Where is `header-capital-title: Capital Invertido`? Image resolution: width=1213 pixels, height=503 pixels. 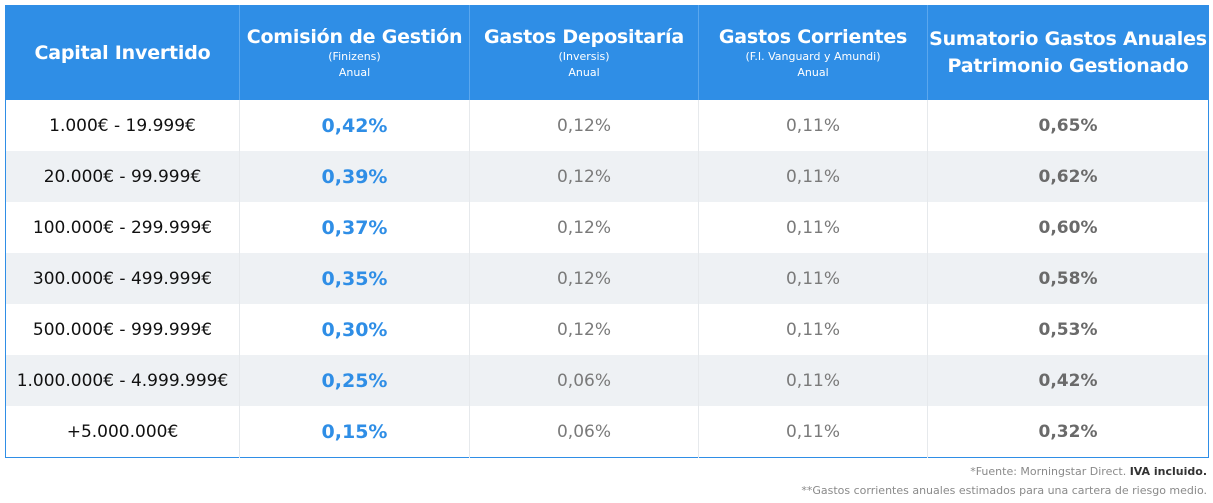
header-capital-title: Capital Invertido is located at coordinates (122, 53).